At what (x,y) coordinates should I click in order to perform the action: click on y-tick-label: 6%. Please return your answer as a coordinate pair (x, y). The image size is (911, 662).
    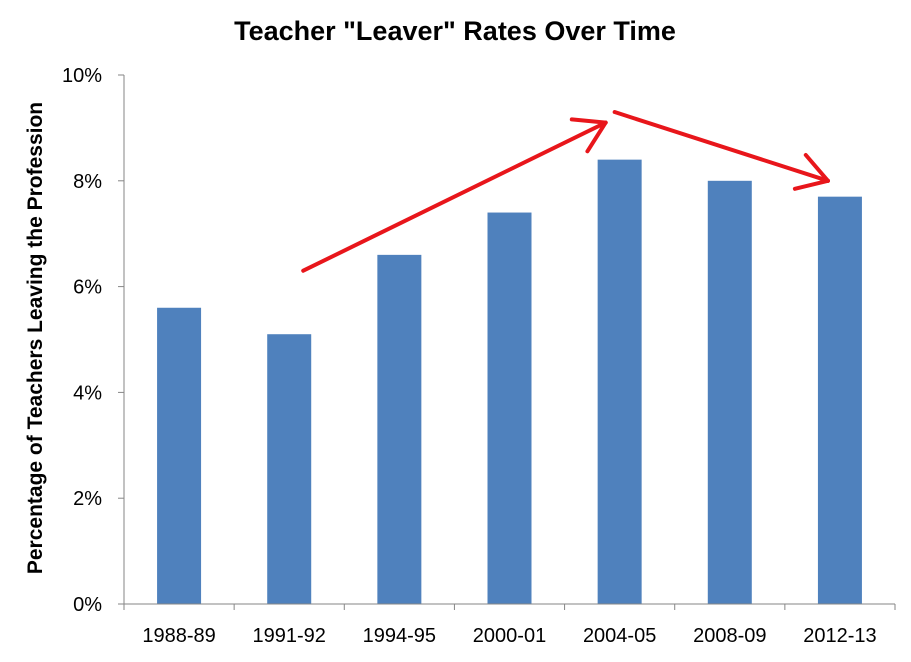
    Looking at the image, I should click on (87, 288).